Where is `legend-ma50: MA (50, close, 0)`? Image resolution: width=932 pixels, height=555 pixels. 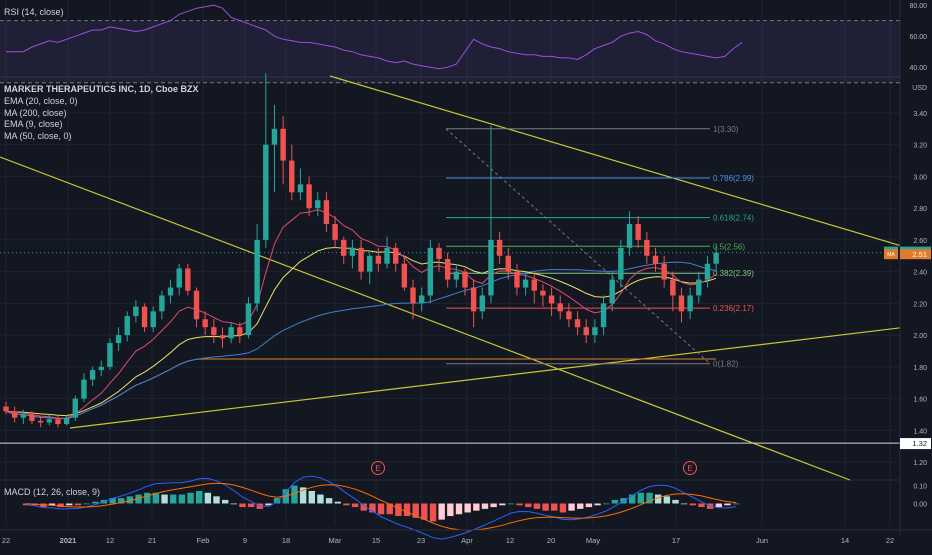
legend-ma50: MA (50, close, 0) is located at coordinates (38, 136).